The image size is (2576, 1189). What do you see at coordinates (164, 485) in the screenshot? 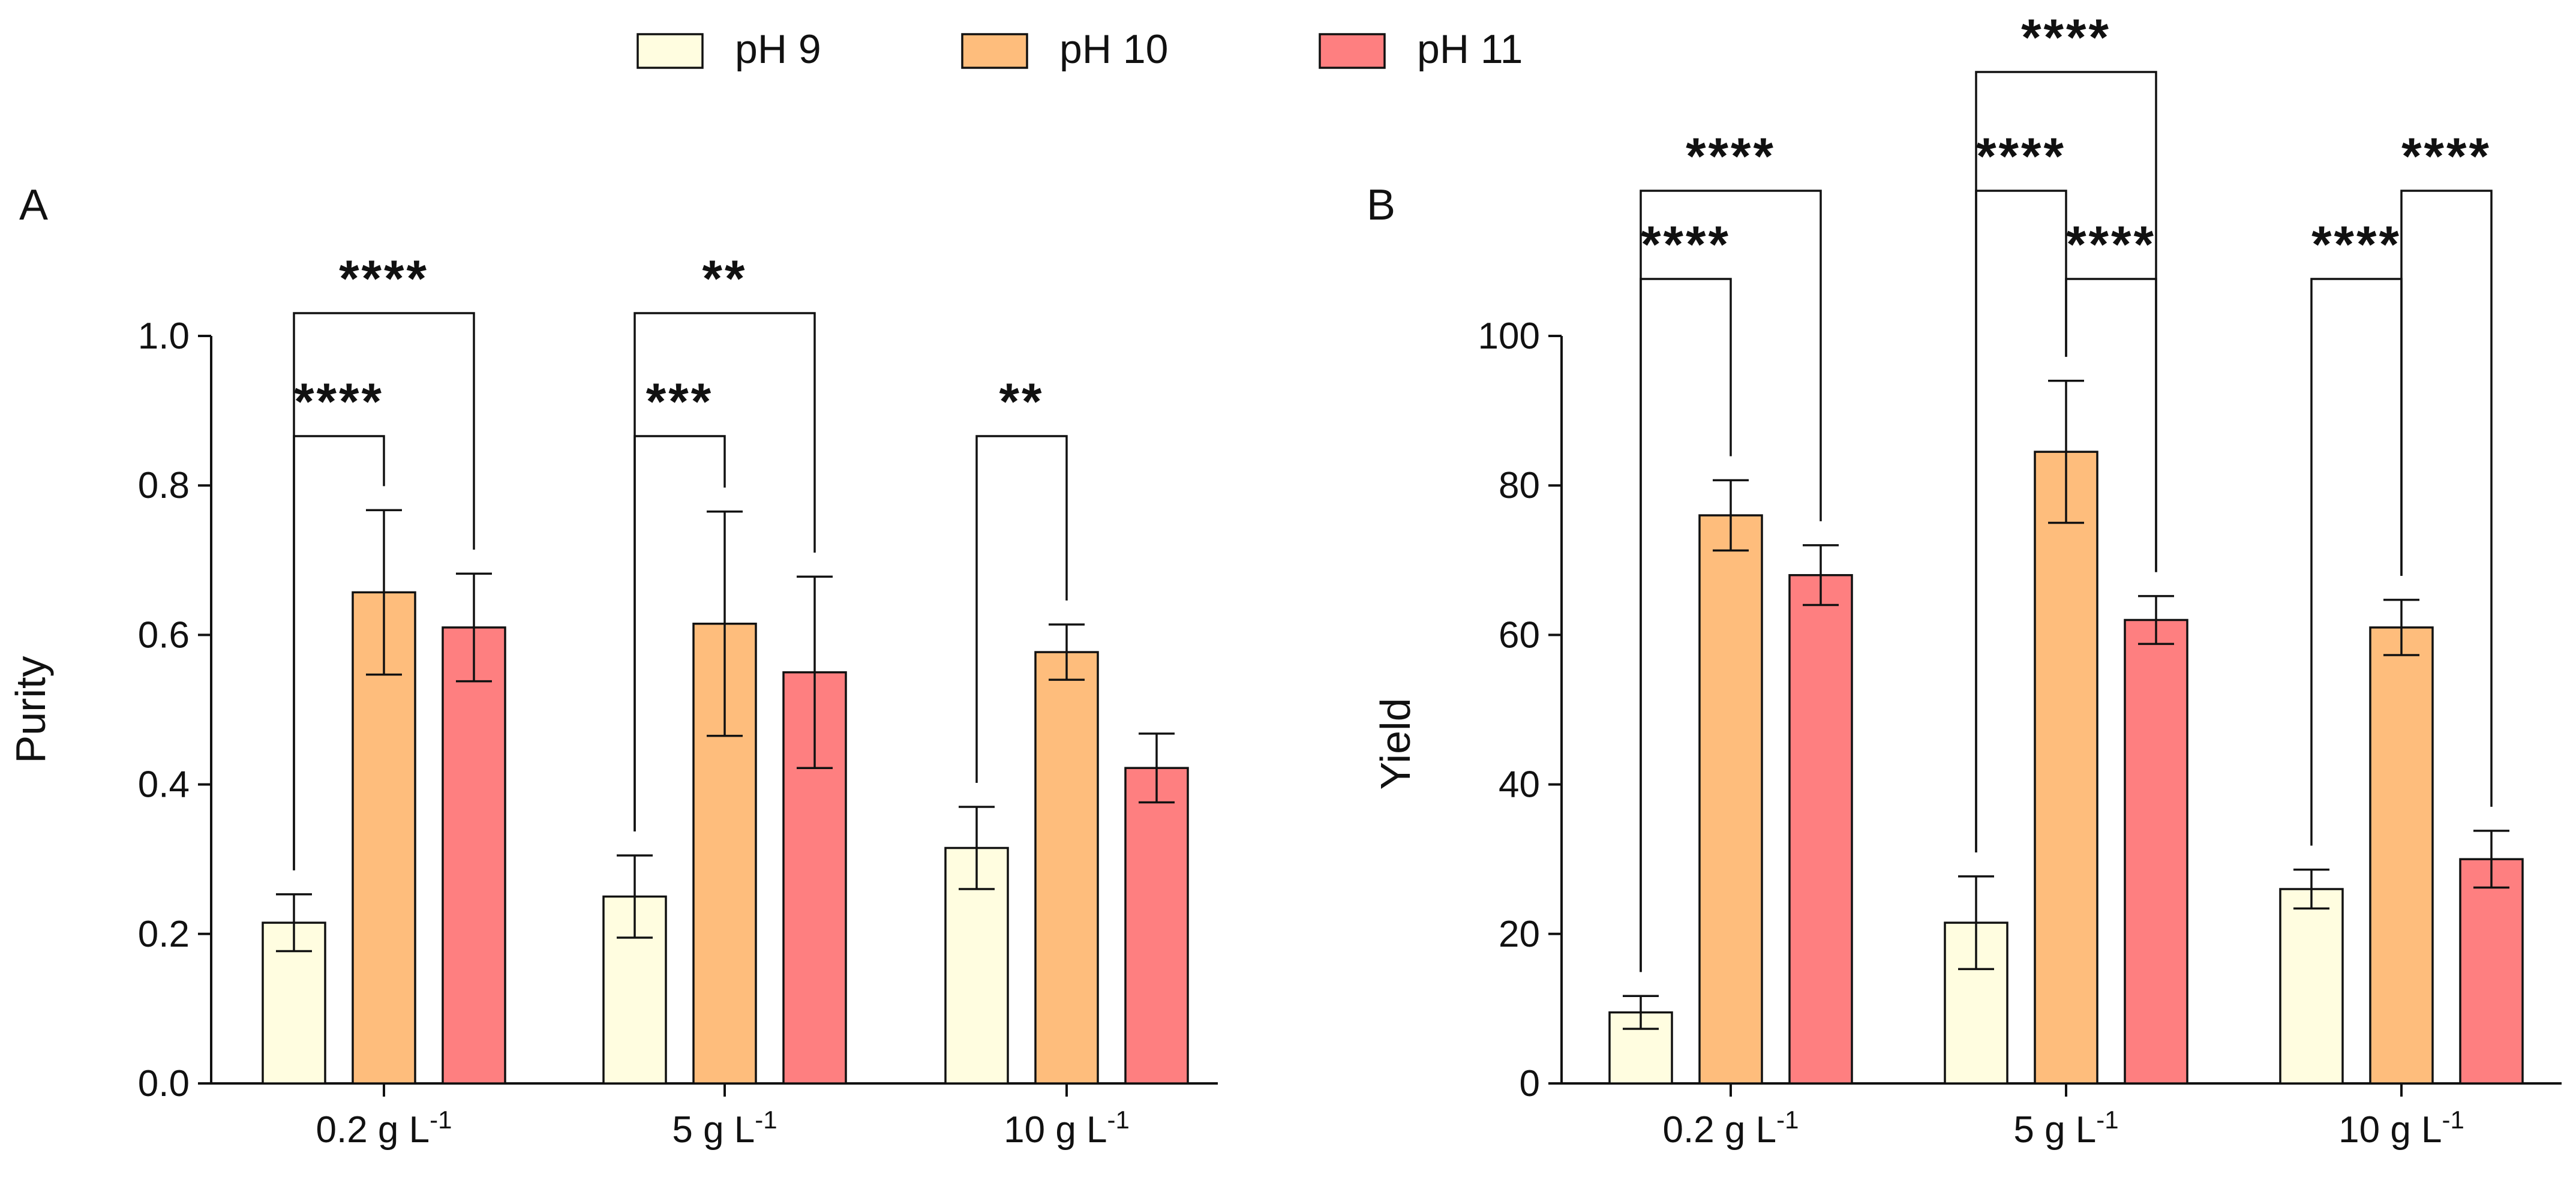
I see `y-tick-label: 0.8` at bounding box center [164, 485].